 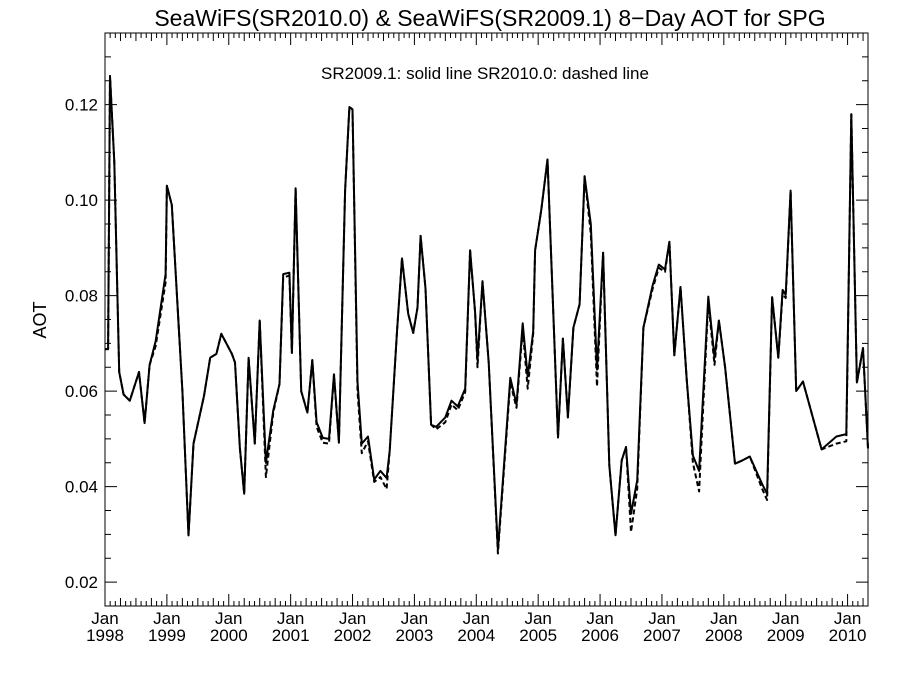 I want to click on x-tick-year: 2006, so click(x=600, y=635).